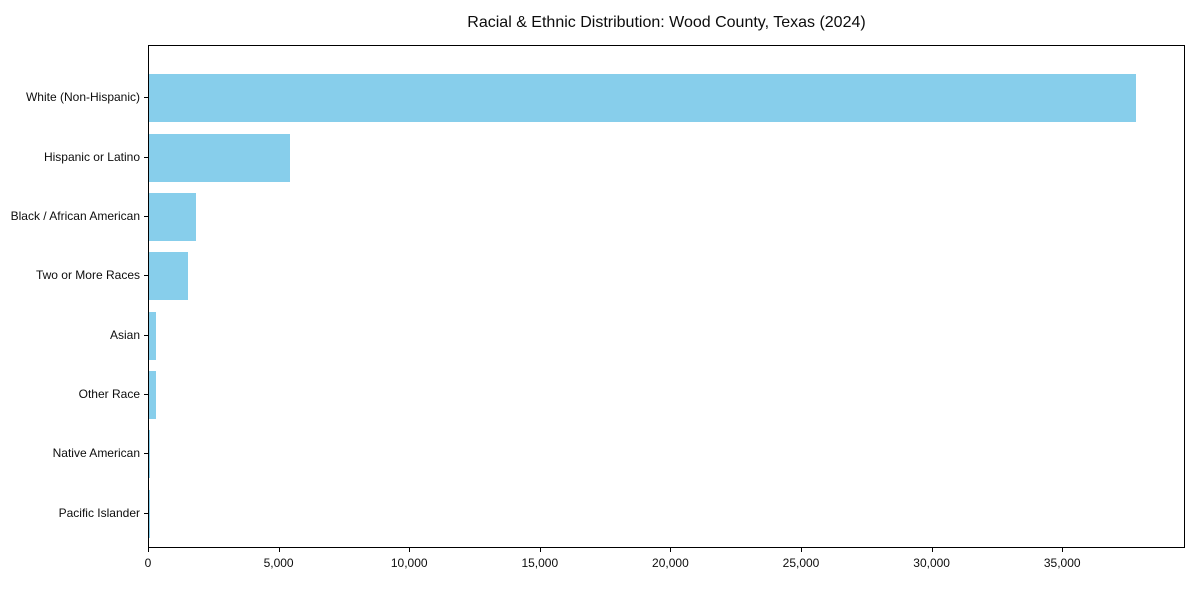 The width and height of the screenshot is (1200, 600). What do you see at coordinates (109, 394) in the screenshot?
I see `y-tick-label: Other Race` at bounding box center [109, 394].